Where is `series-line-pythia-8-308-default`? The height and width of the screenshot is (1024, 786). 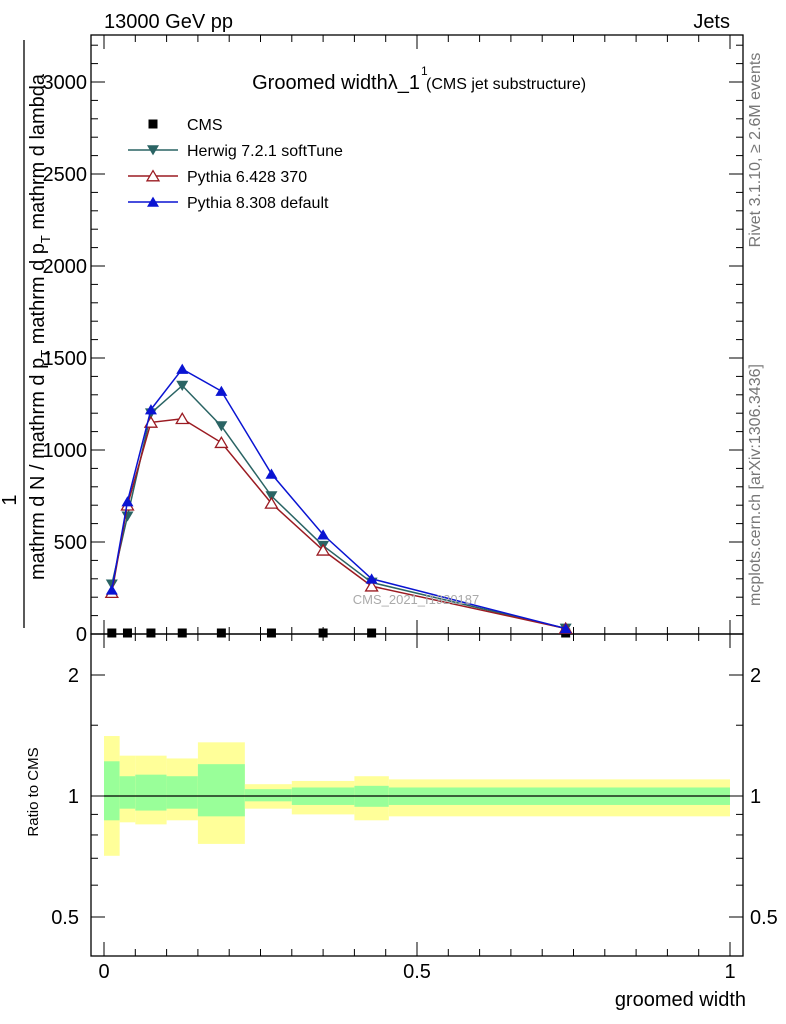
series-line-pythia-8-308-default is located at coordinates (338, 499).